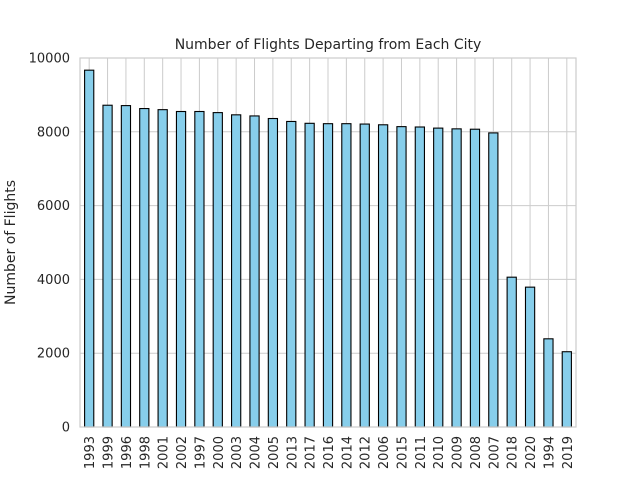 The height and width of the screenshot is (484, 640). Describe the element at coordinates (11, 242) in the screenshot. I see `y-axis-label: Number of Flights` at that location.